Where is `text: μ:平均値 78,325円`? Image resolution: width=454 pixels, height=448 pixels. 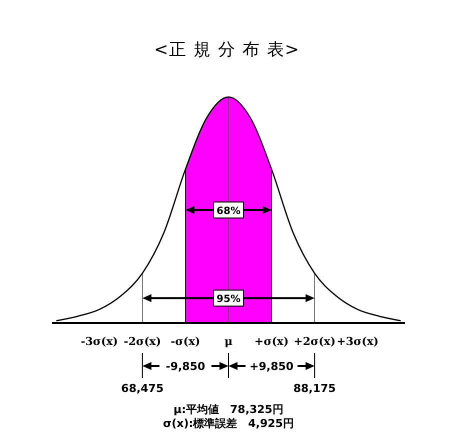 text: μ:平均値 78,325円 is located at coordinates (229, 409).